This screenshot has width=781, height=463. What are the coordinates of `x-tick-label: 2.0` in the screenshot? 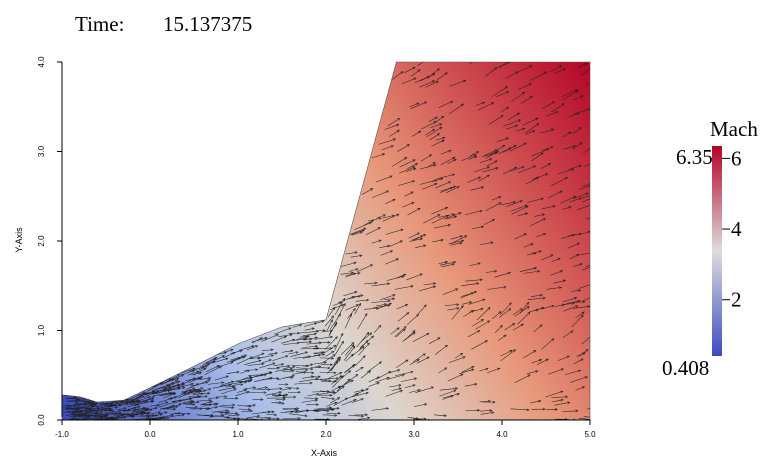 It's located at (326, 434).